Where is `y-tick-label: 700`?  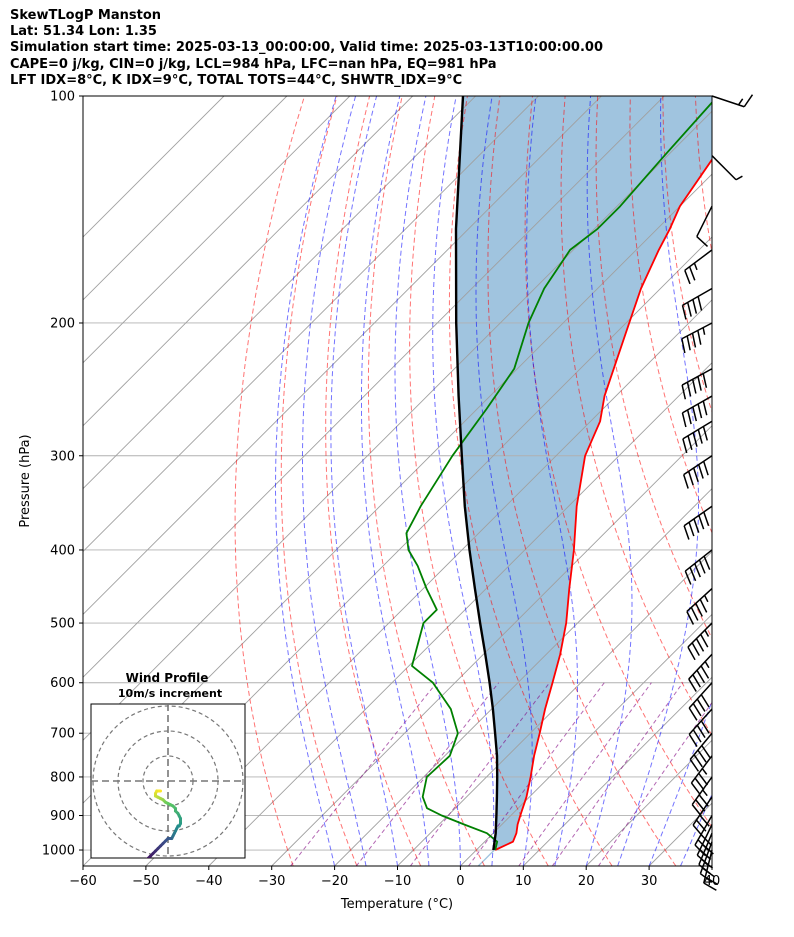 y-tick-label: 700 is located at coordinates (62, 734).